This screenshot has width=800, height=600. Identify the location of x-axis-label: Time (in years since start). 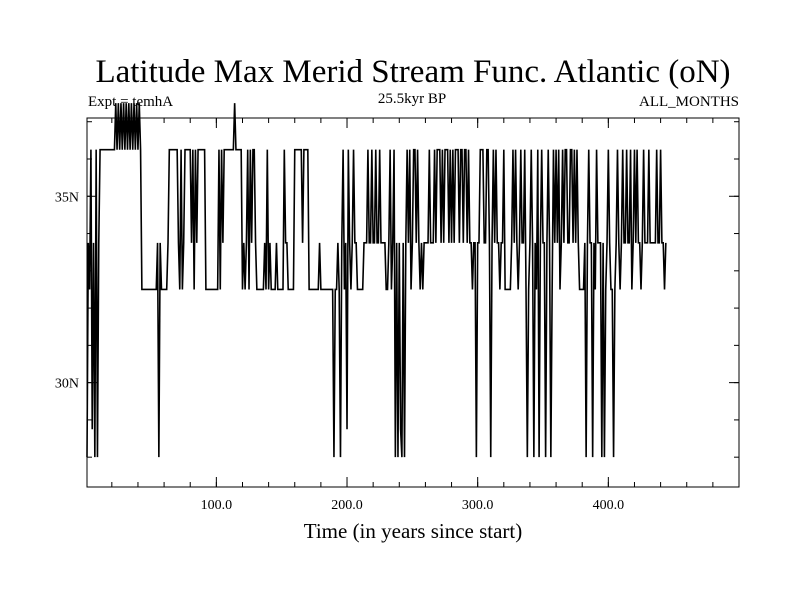
(413, 531).